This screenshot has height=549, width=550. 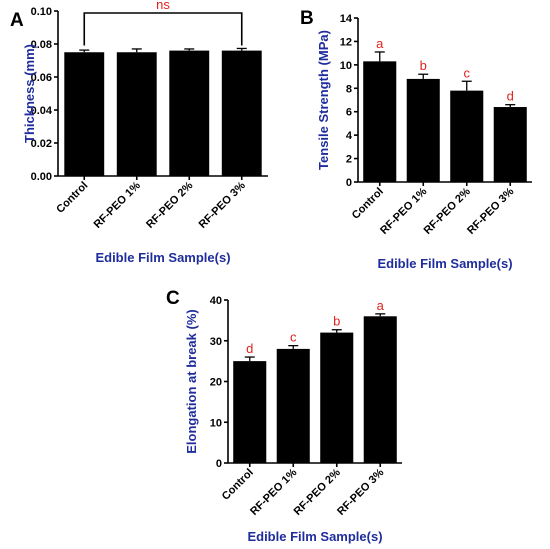 What do you see at coordinates (41, 144) in the screenshot?
I see `y-tick-label: 0.02` at bounding box center [41, 144].